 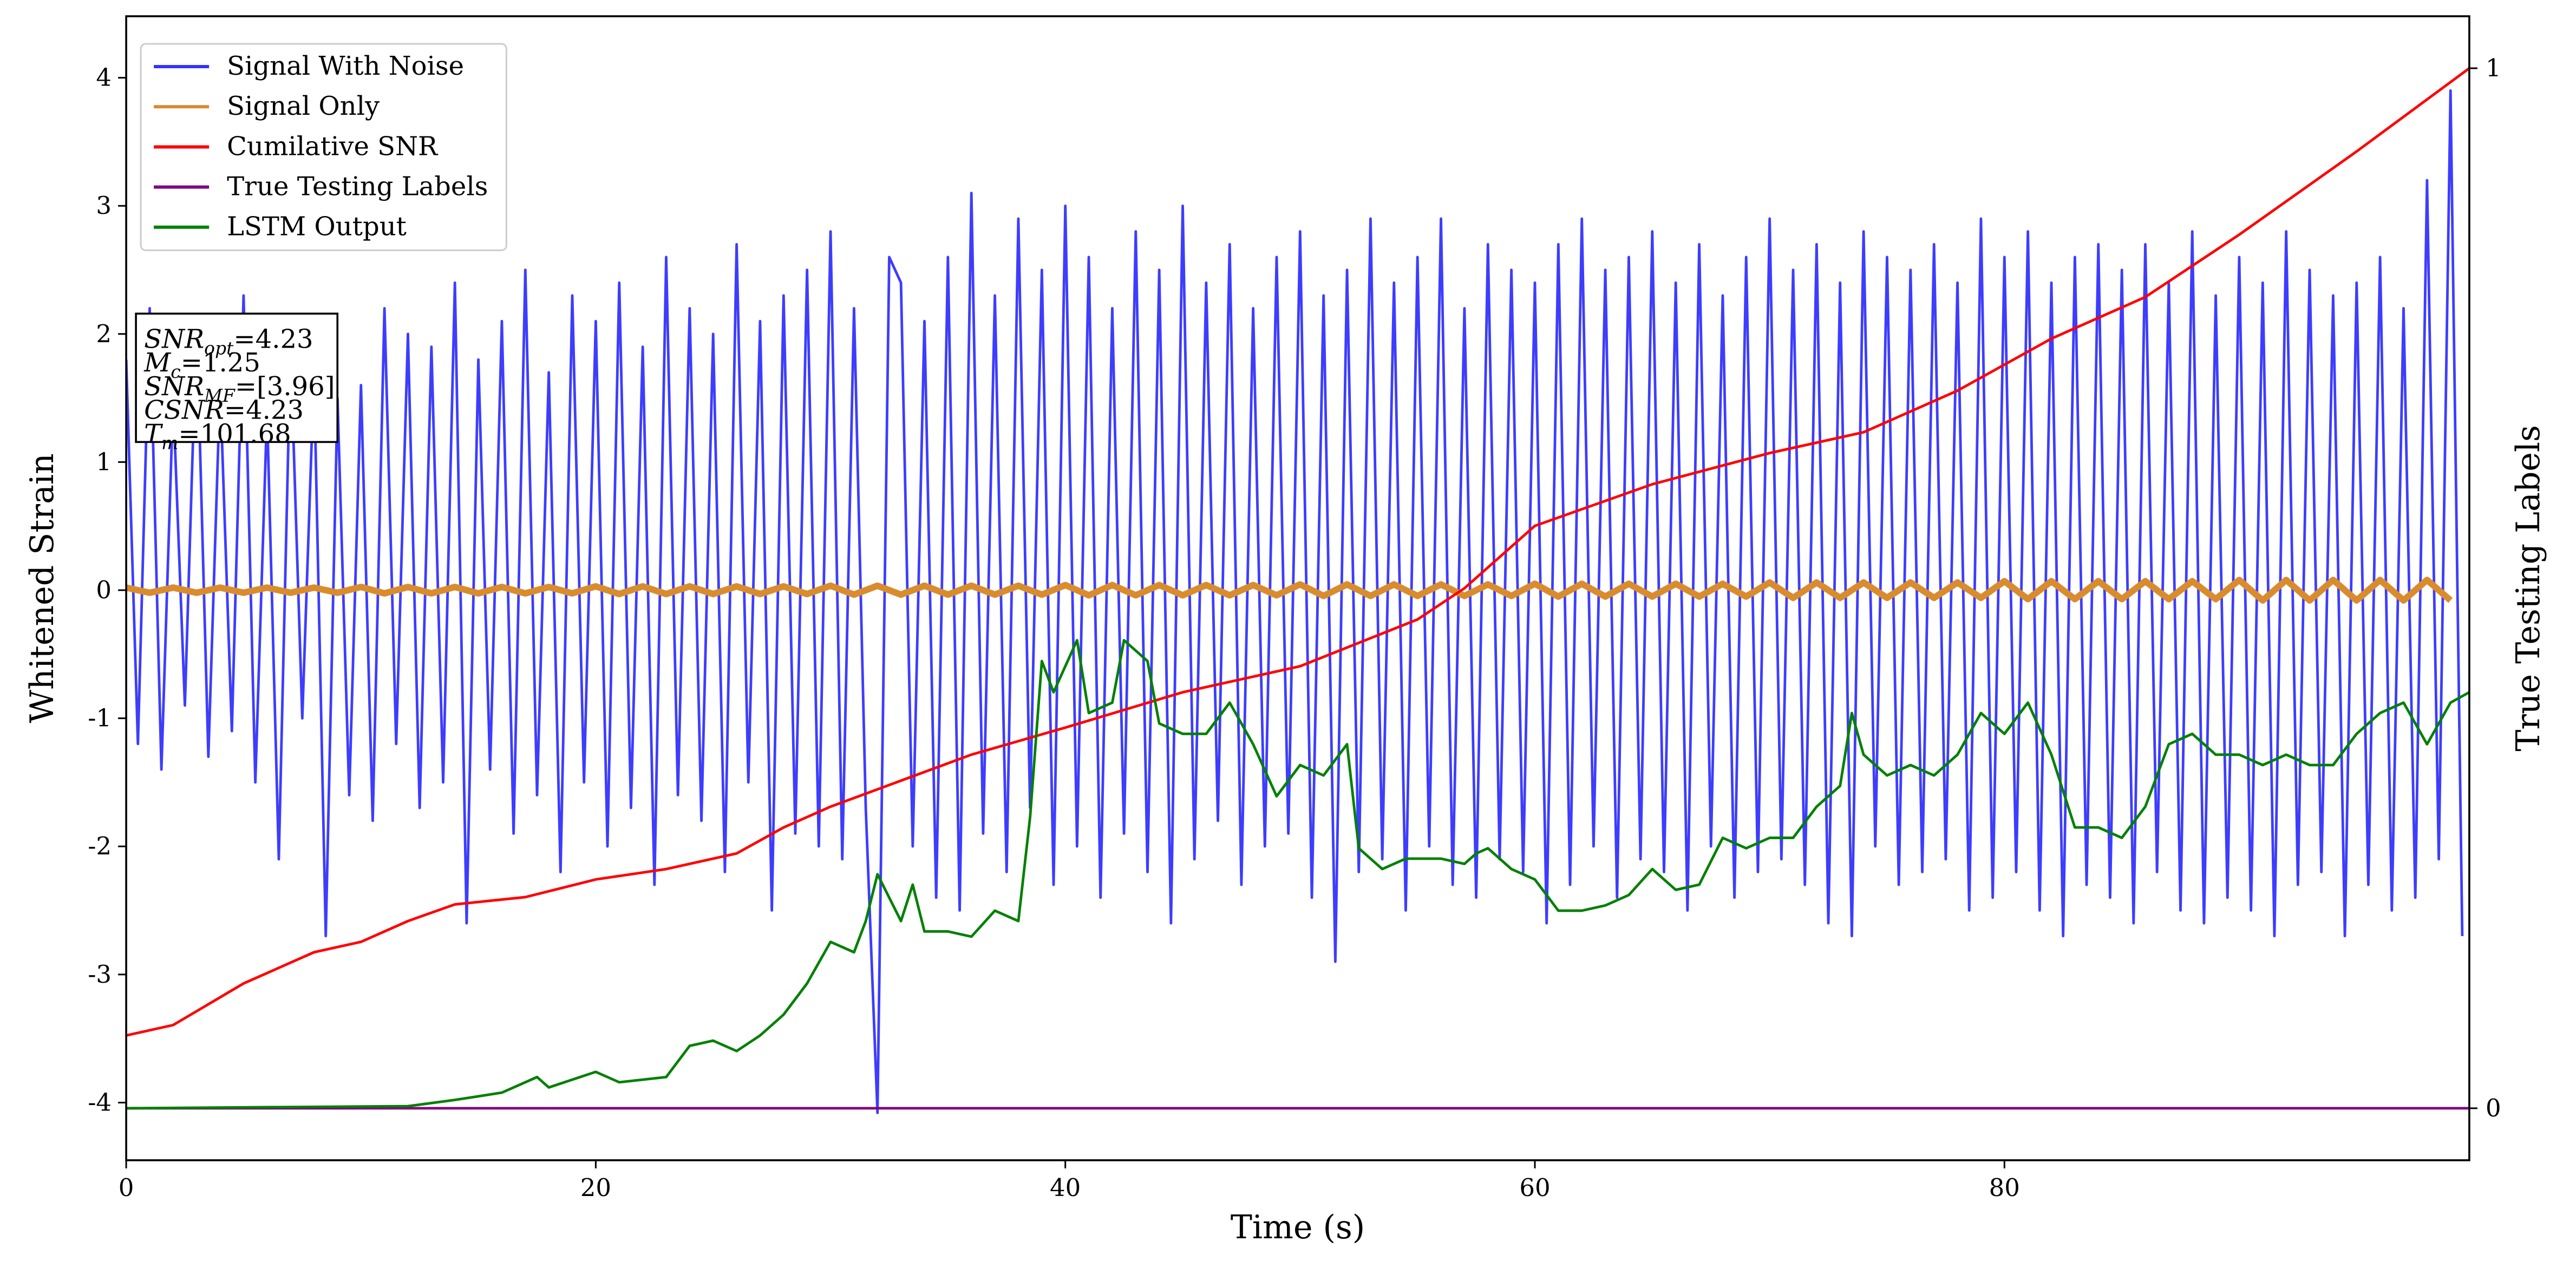 I want to click on annotation-subscript: m, so click(x=169, y=443).